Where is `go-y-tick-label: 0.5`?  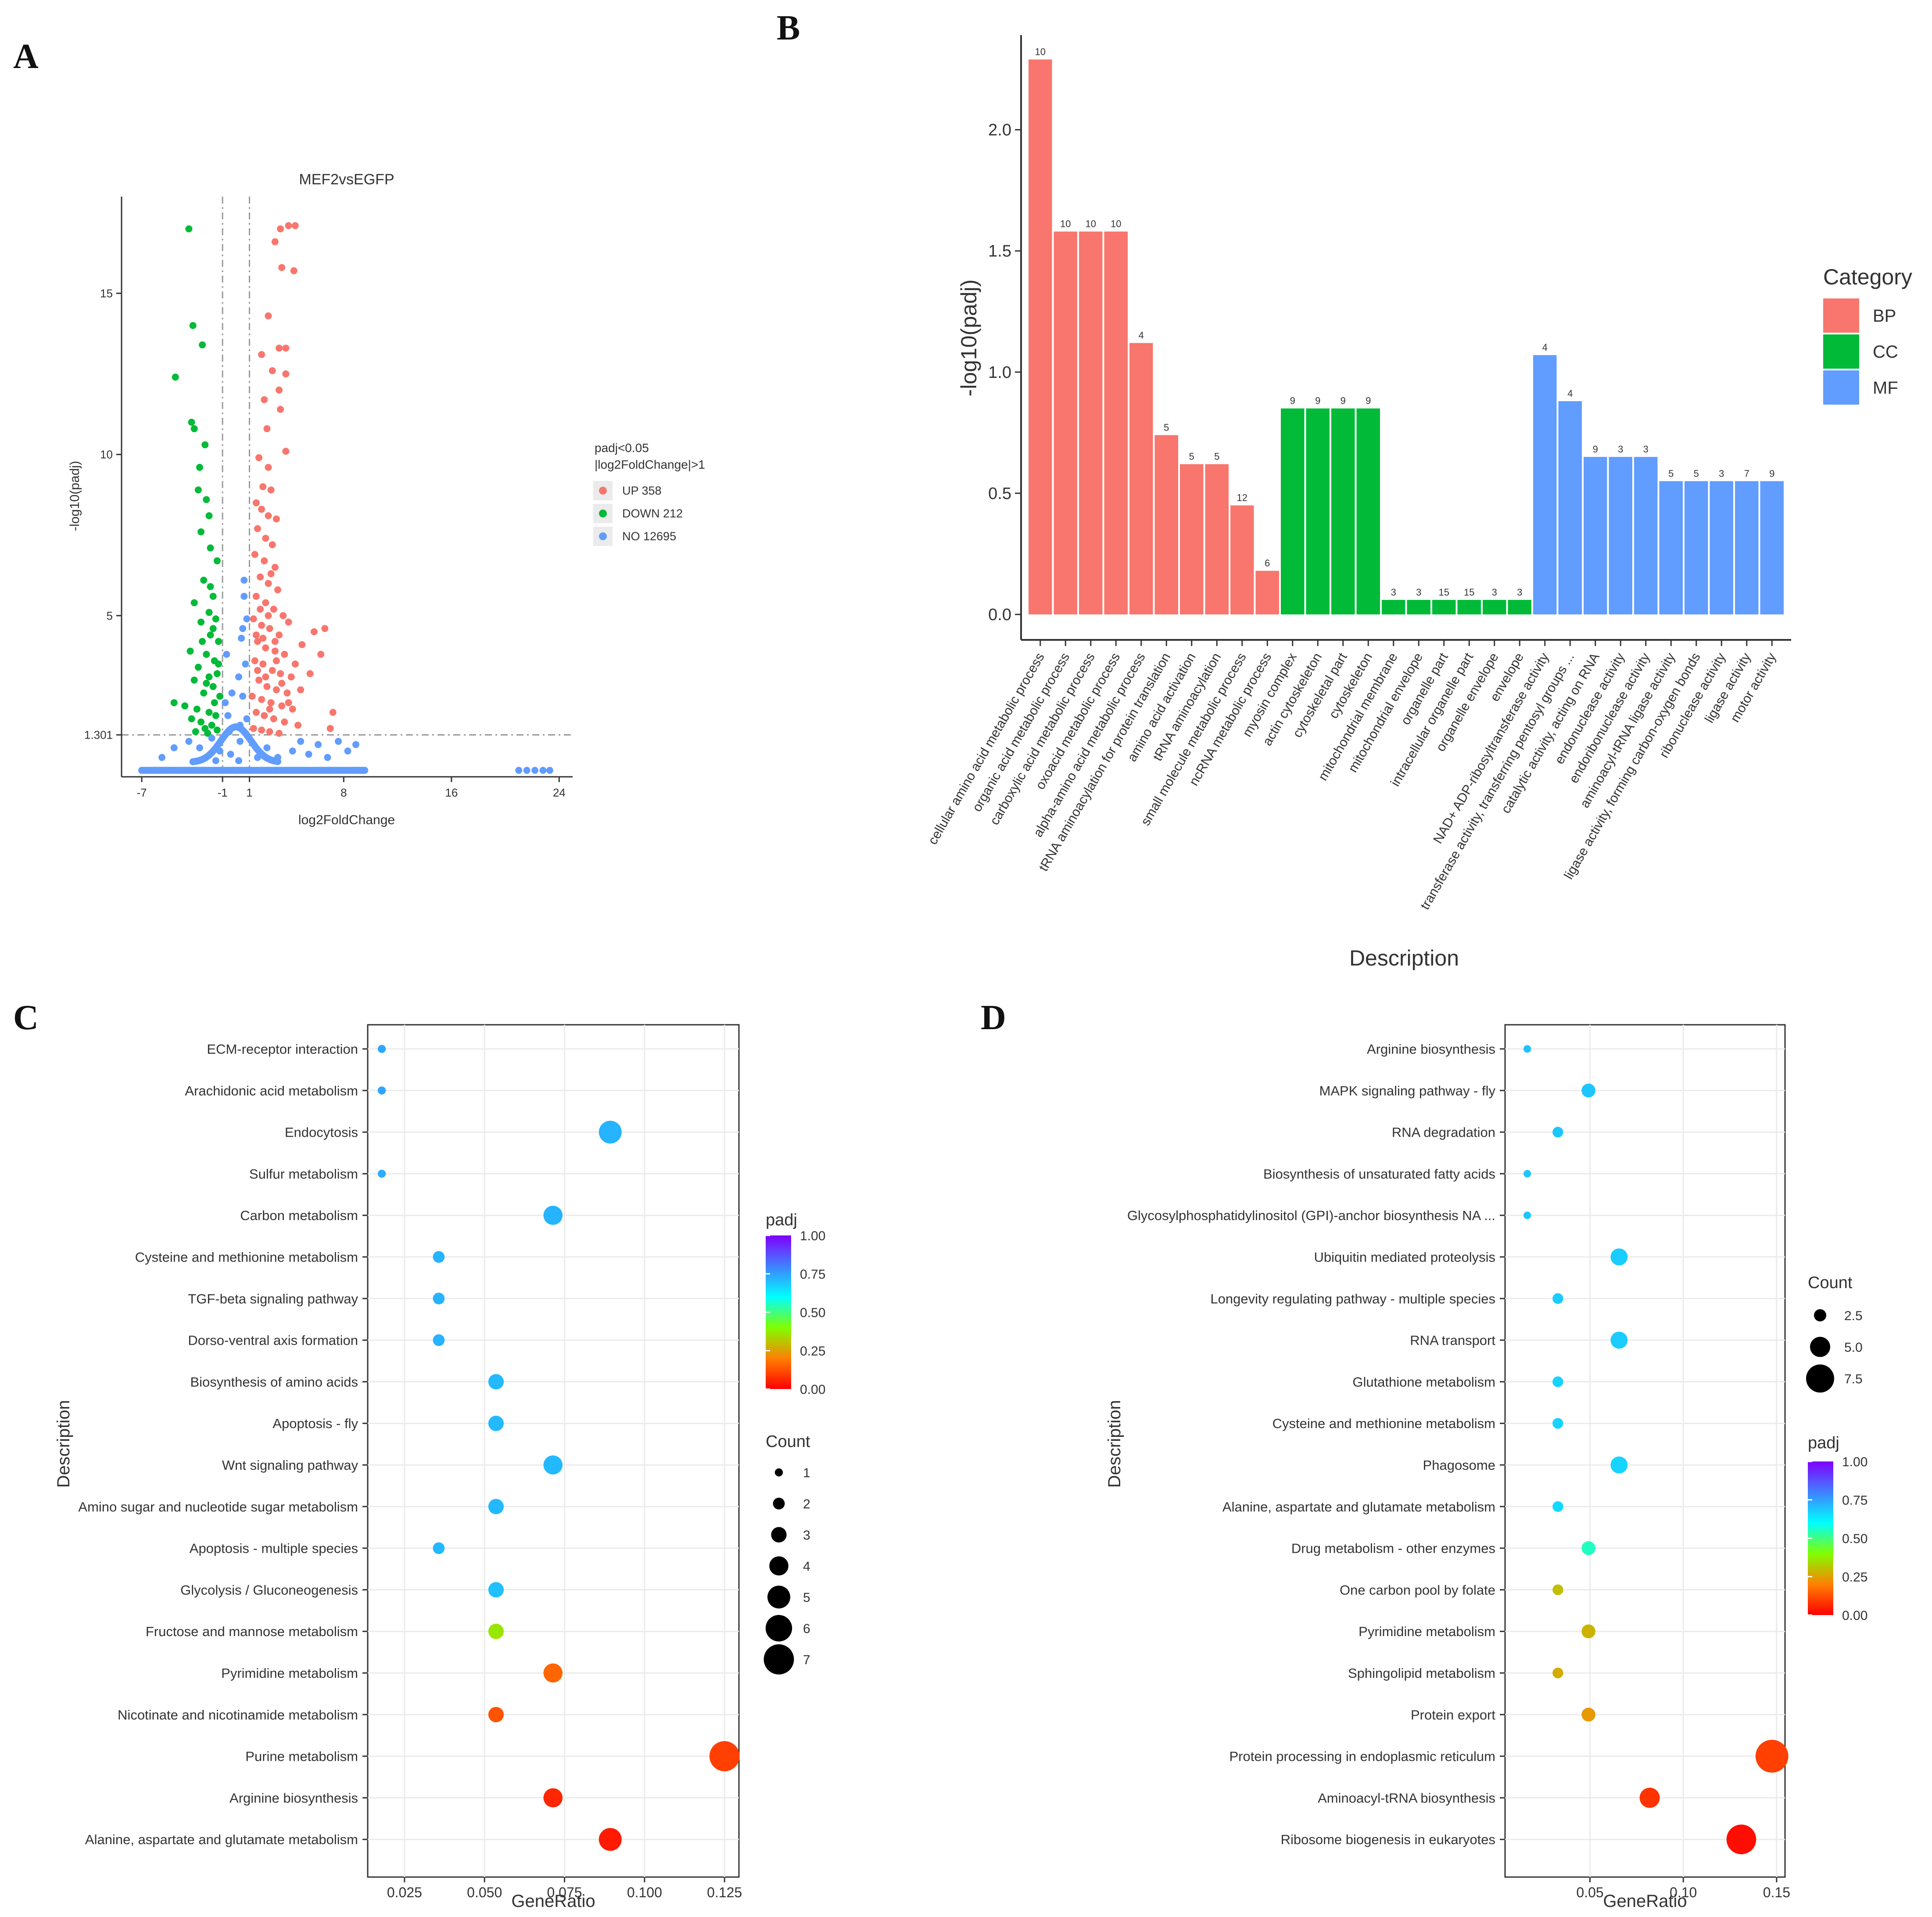 go-y-tick-label: 0.5 is located at coordinates (1000, 494).